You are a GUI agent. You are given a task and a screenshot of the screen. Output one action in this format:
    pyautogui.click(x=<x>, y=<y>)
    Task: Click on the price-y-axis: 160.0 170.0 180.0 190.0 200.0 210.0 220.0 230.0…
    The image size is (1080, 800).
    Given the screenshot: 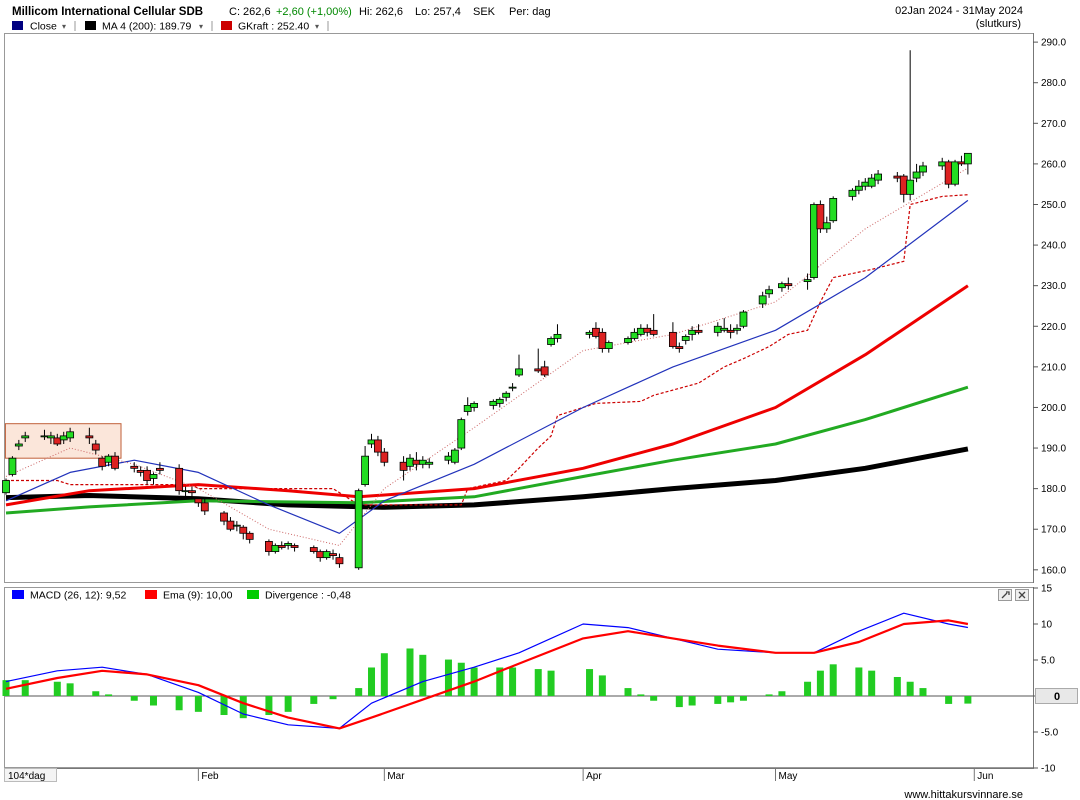 What is the action you would take?
    pyautogui.click(x=1049, y=307)
    